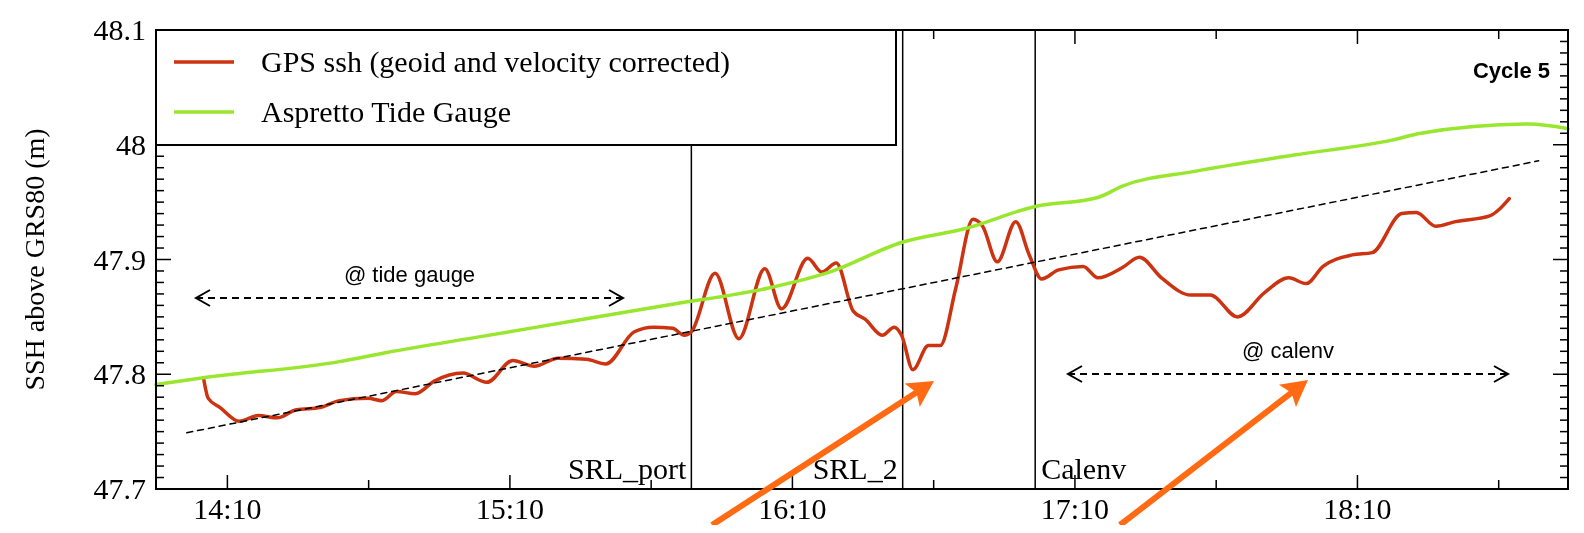  What do you see at coordinates (34, 259) in the screenshot?
I see `y-axis-title: SSH above GRS80 (m)` at bounding box center [34, 259].